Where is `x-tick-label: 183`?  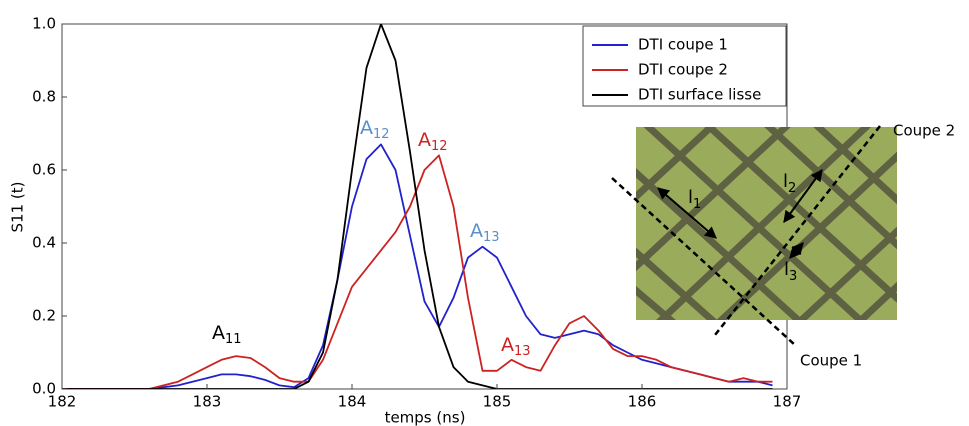
x-tick-label: 183 is located at coordinates (207, 402).